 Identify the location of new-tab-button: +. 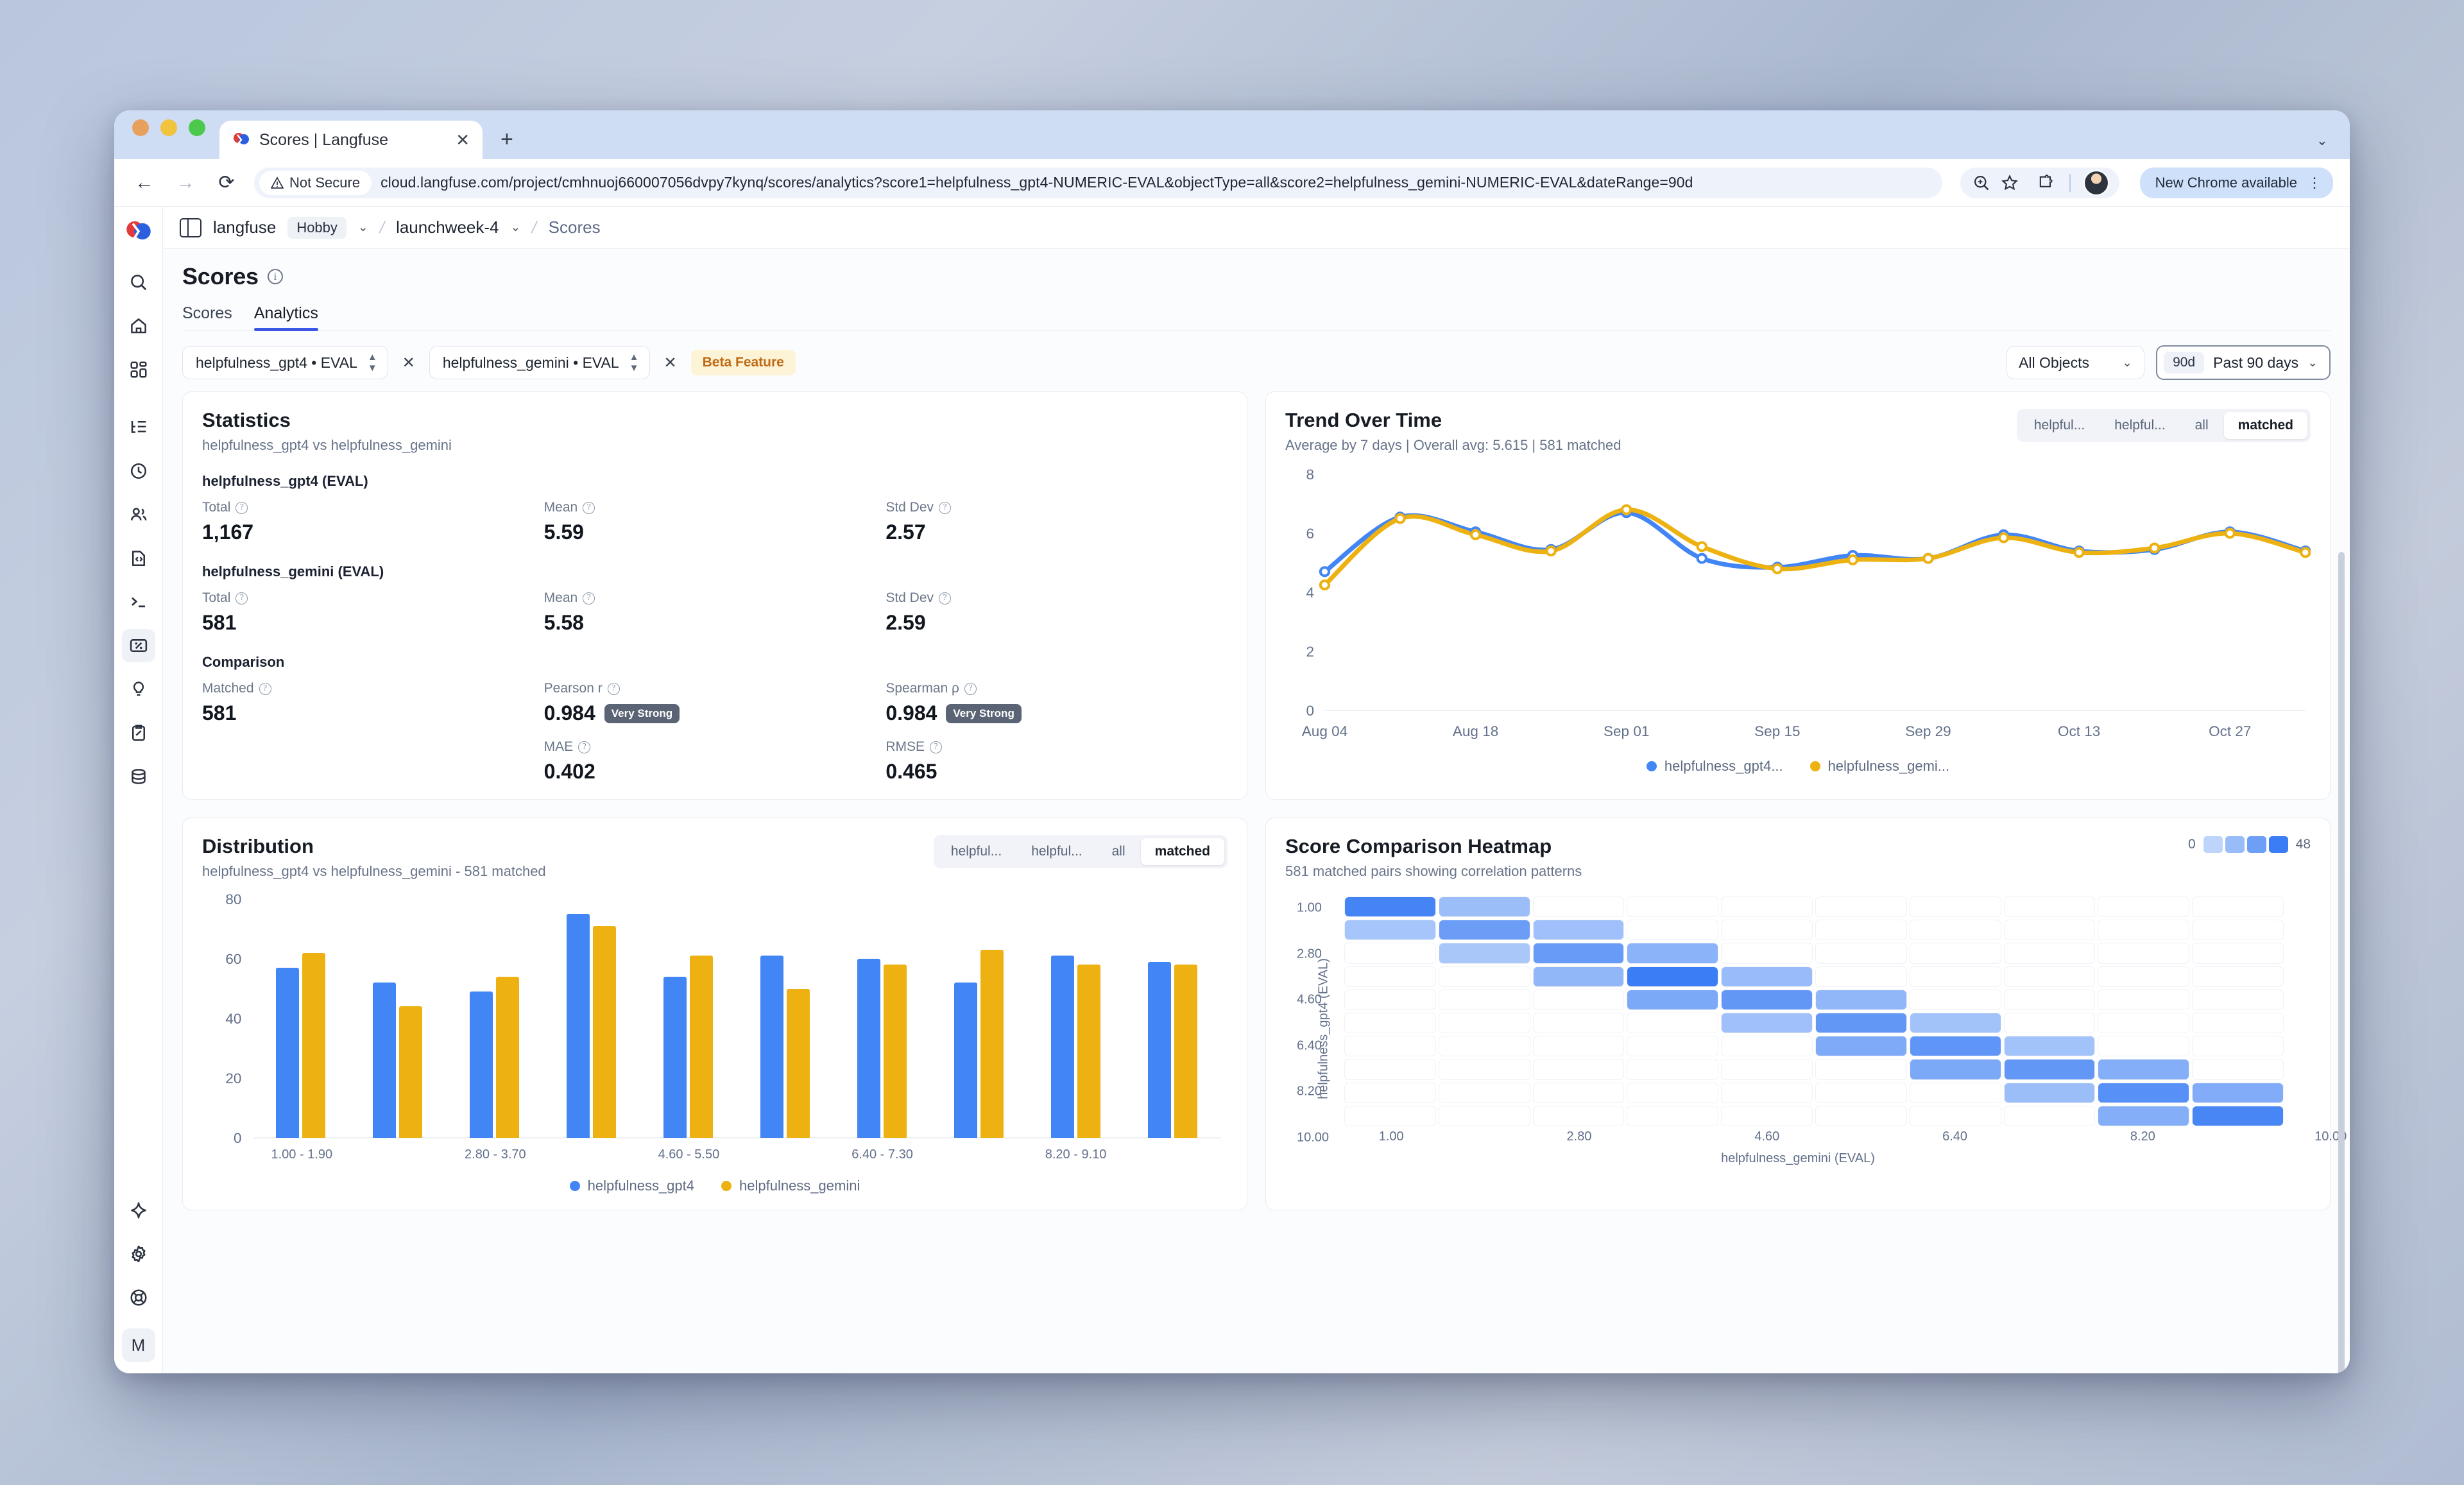
(507, 139).